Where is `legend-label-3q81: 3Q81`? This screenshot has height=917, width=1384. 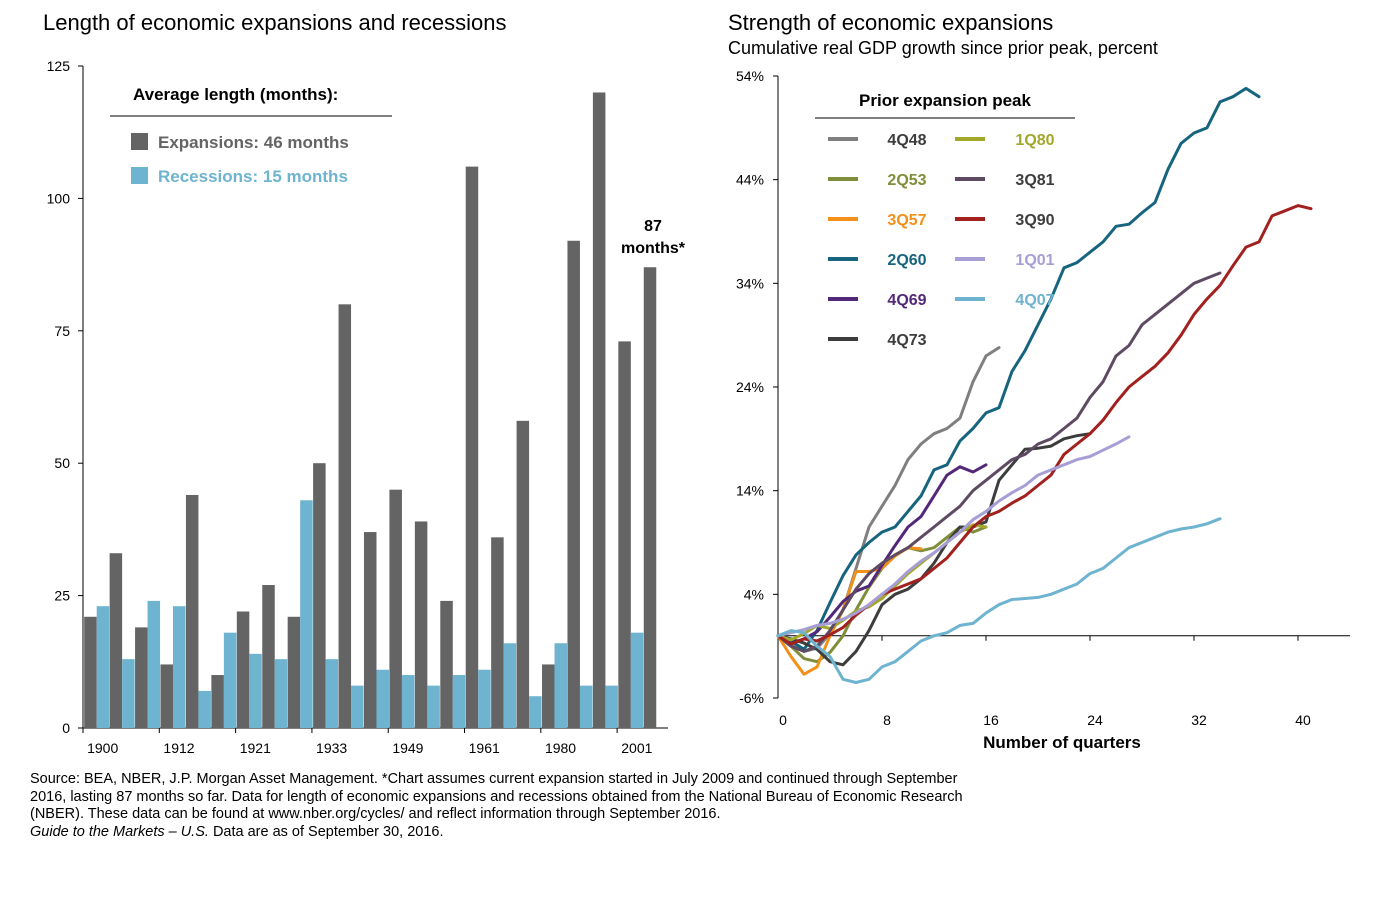 legend-label-3q81: 3Q81 is located at coordinates (1034, 180).